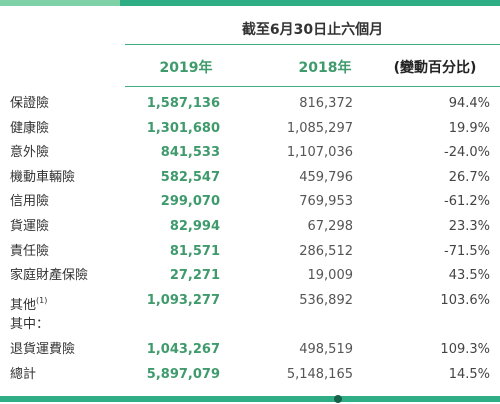 The width and height of the screenshot is (500, 404). I want to click on table-title: 截至6月30日止六個月, so click(312, 30).